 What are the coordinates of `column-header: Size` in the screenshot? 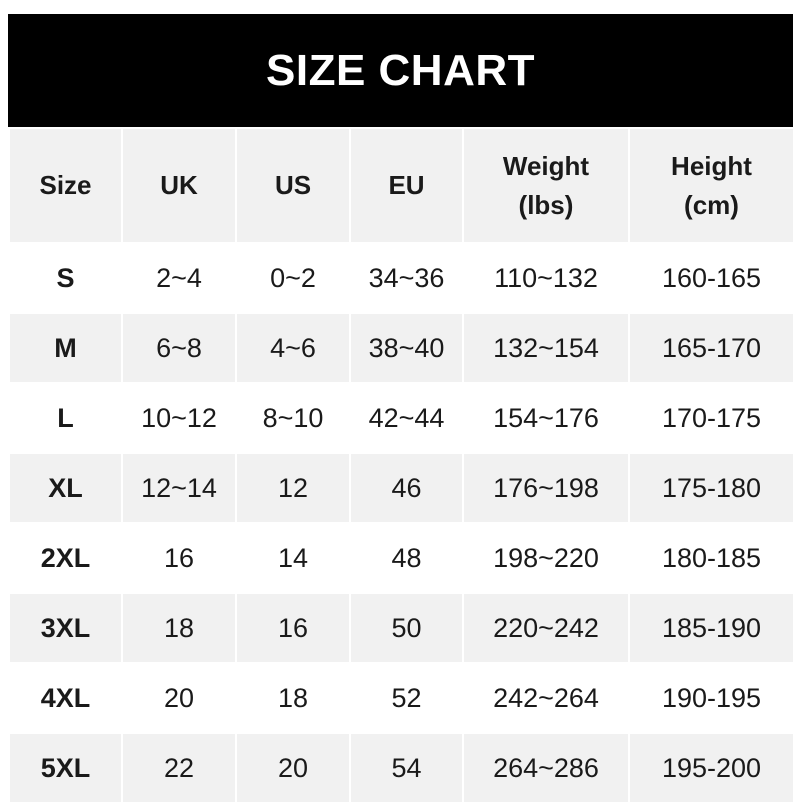 It's located at (65, 185).